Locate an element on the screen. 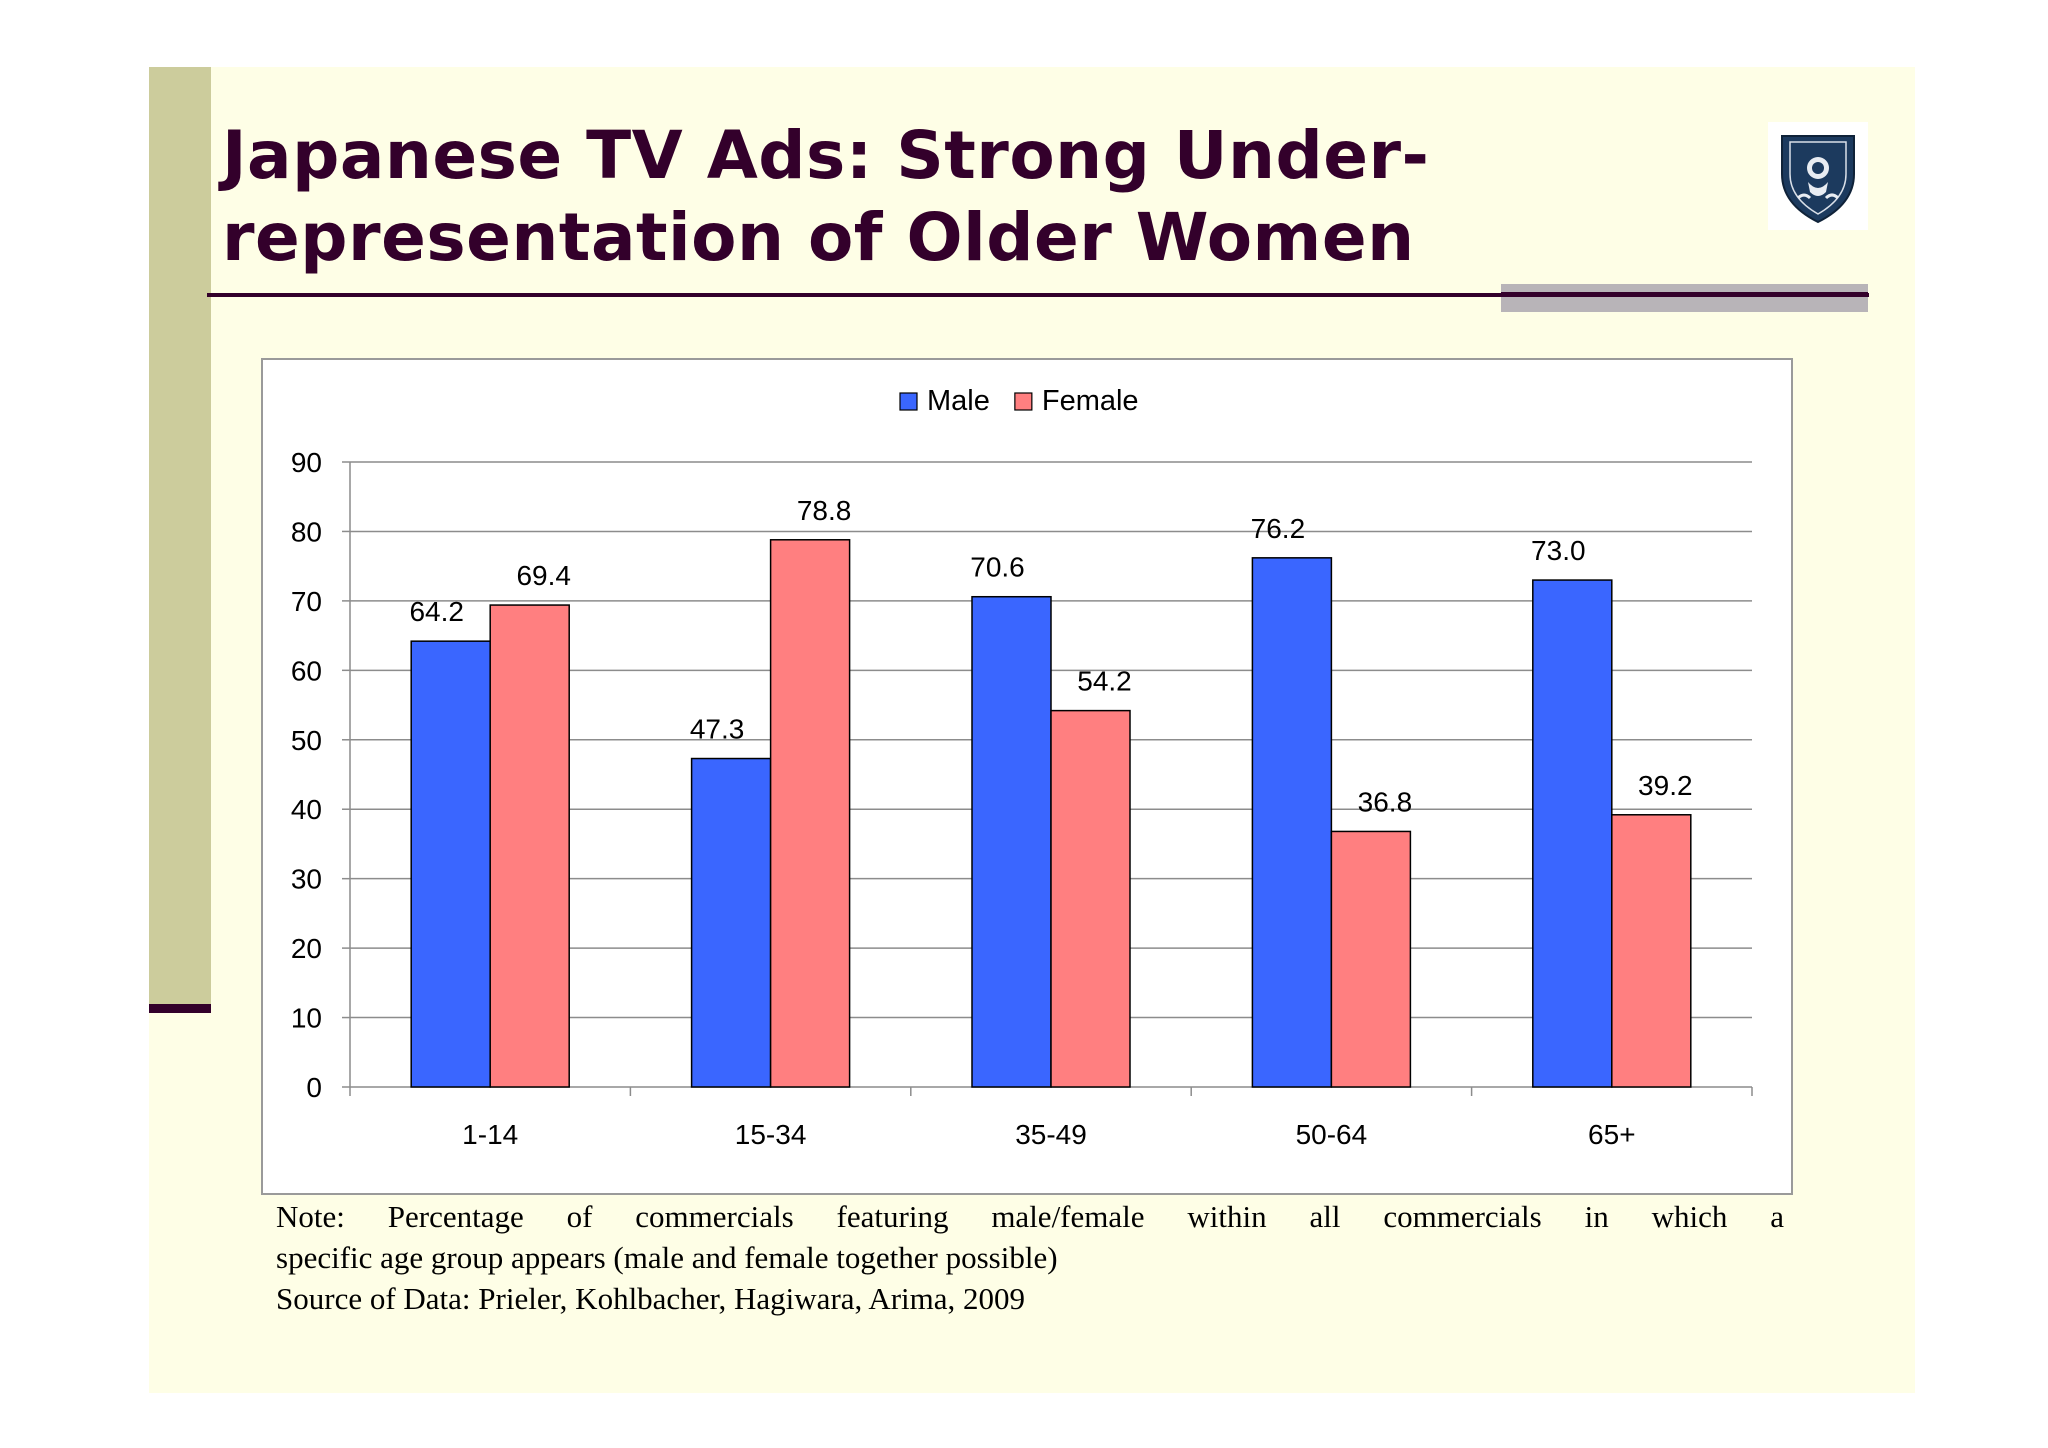  legend-label-male: Male is located at coordinates (958, 401).